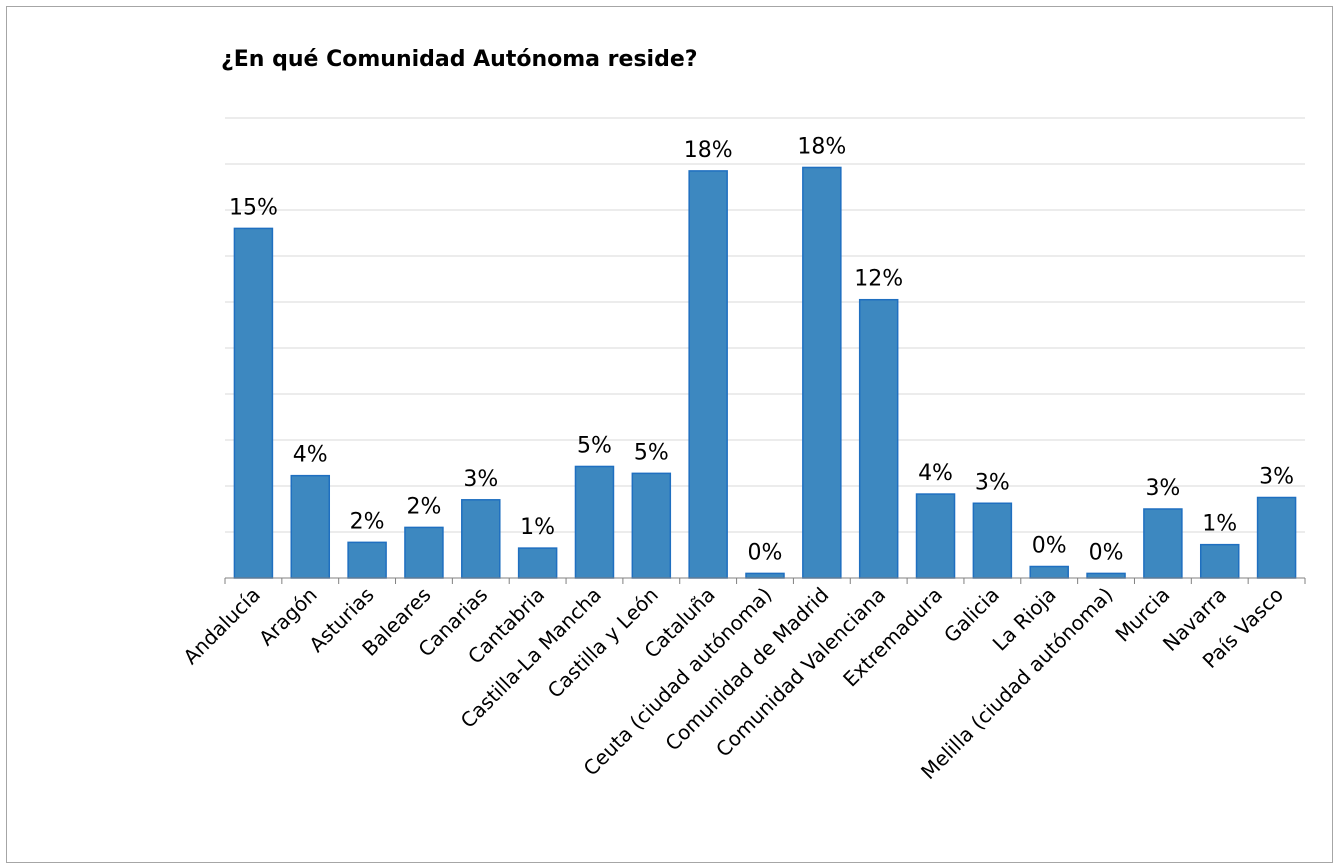 The height and width of the screenshot is (865, 1337). I want to click on x-axis, so click(765, 580).